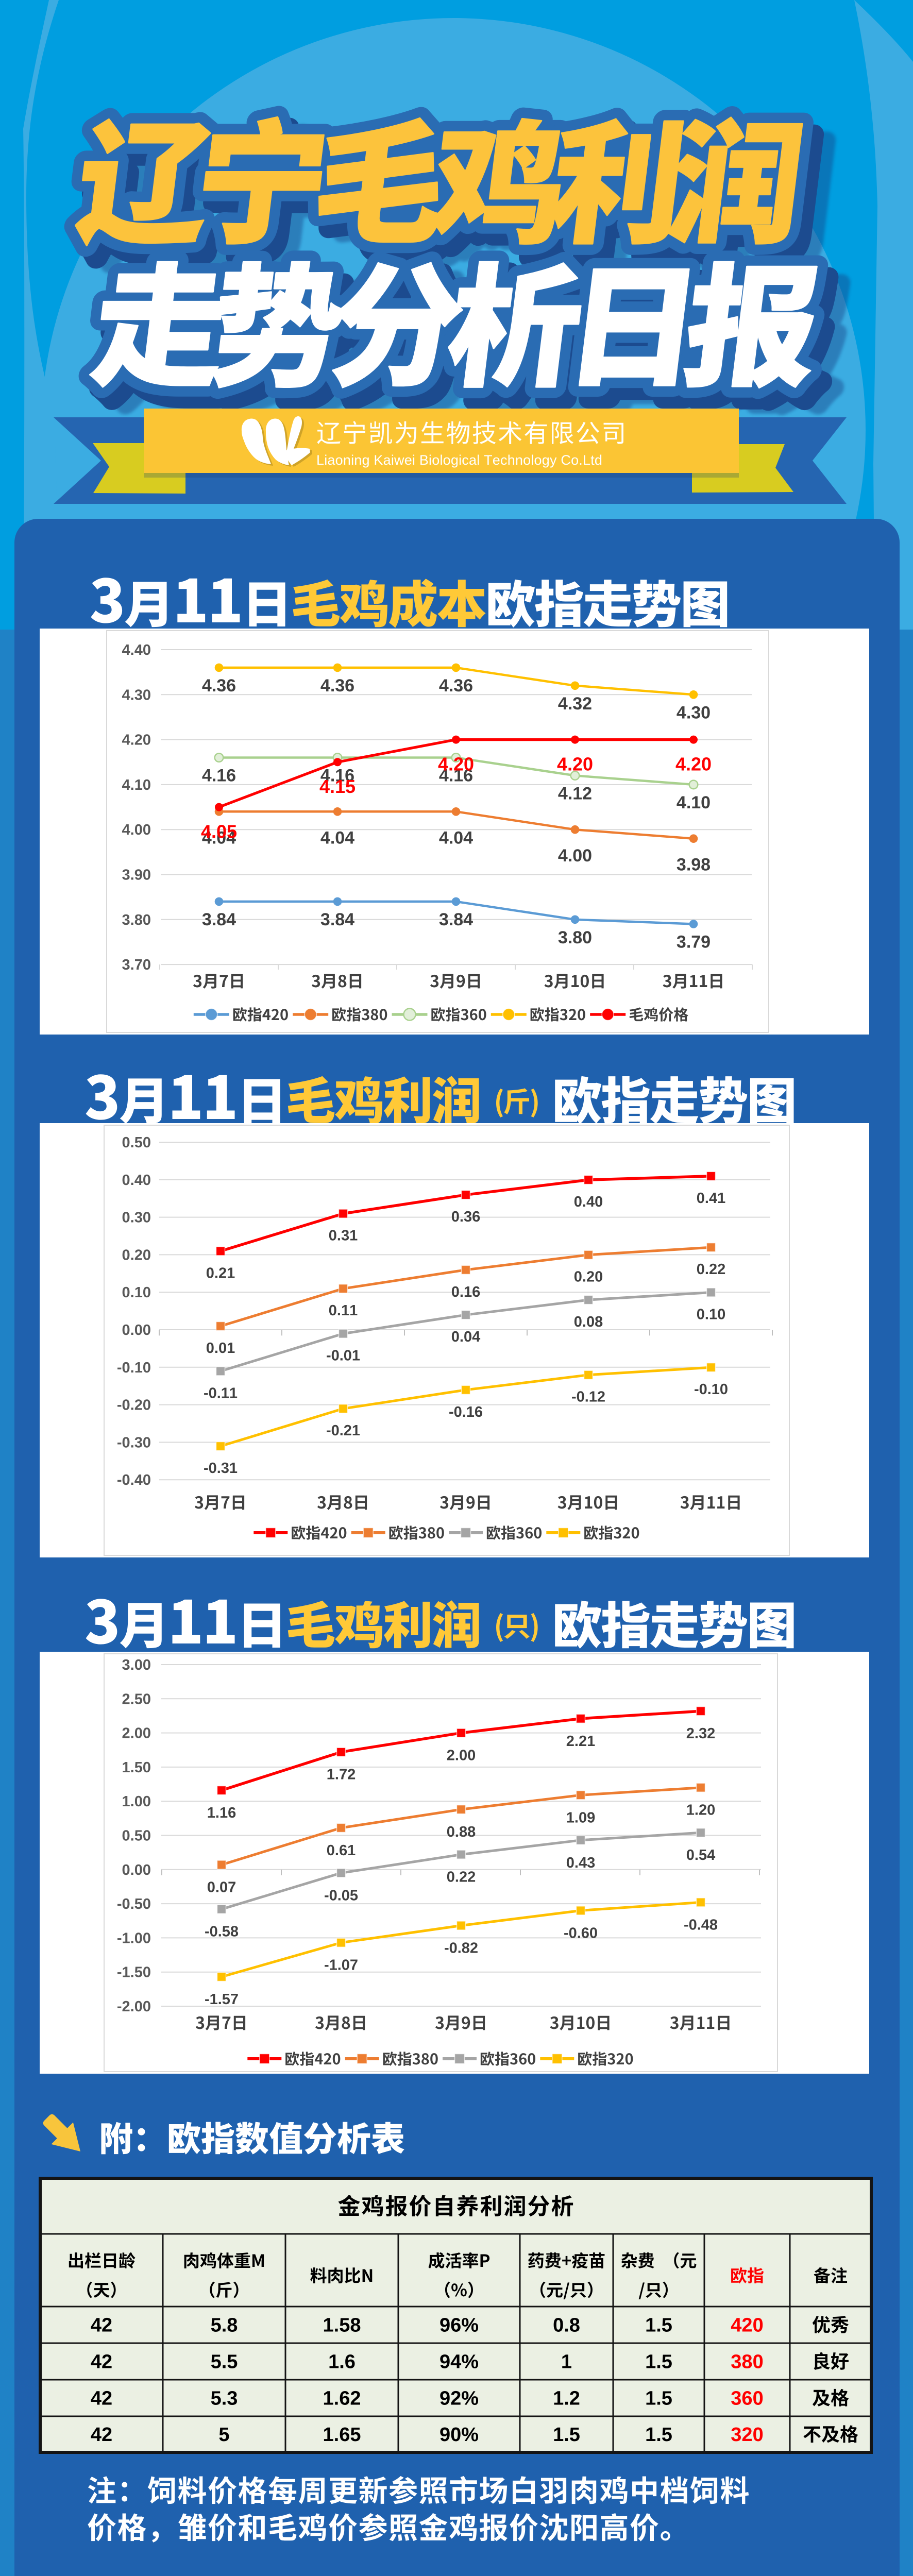 This screenshot has height=2576, width=913. I want to click on svg-text: 94%, so click(459, 2362).